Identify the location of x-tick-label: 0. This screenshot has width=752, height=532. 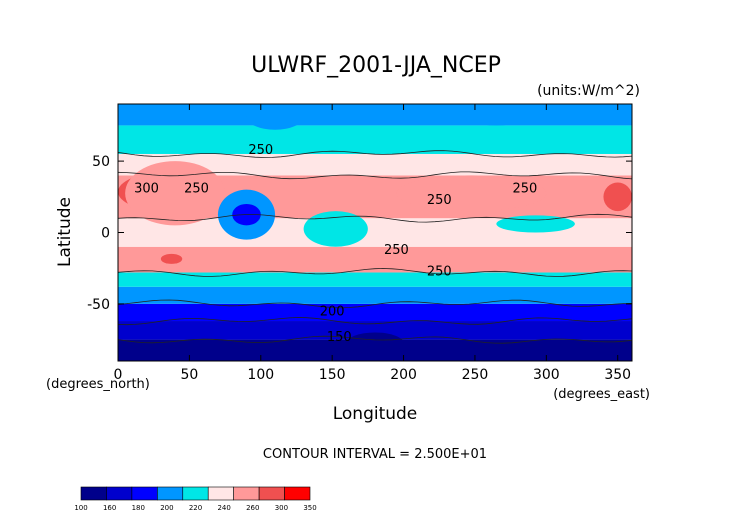
(118, 375).